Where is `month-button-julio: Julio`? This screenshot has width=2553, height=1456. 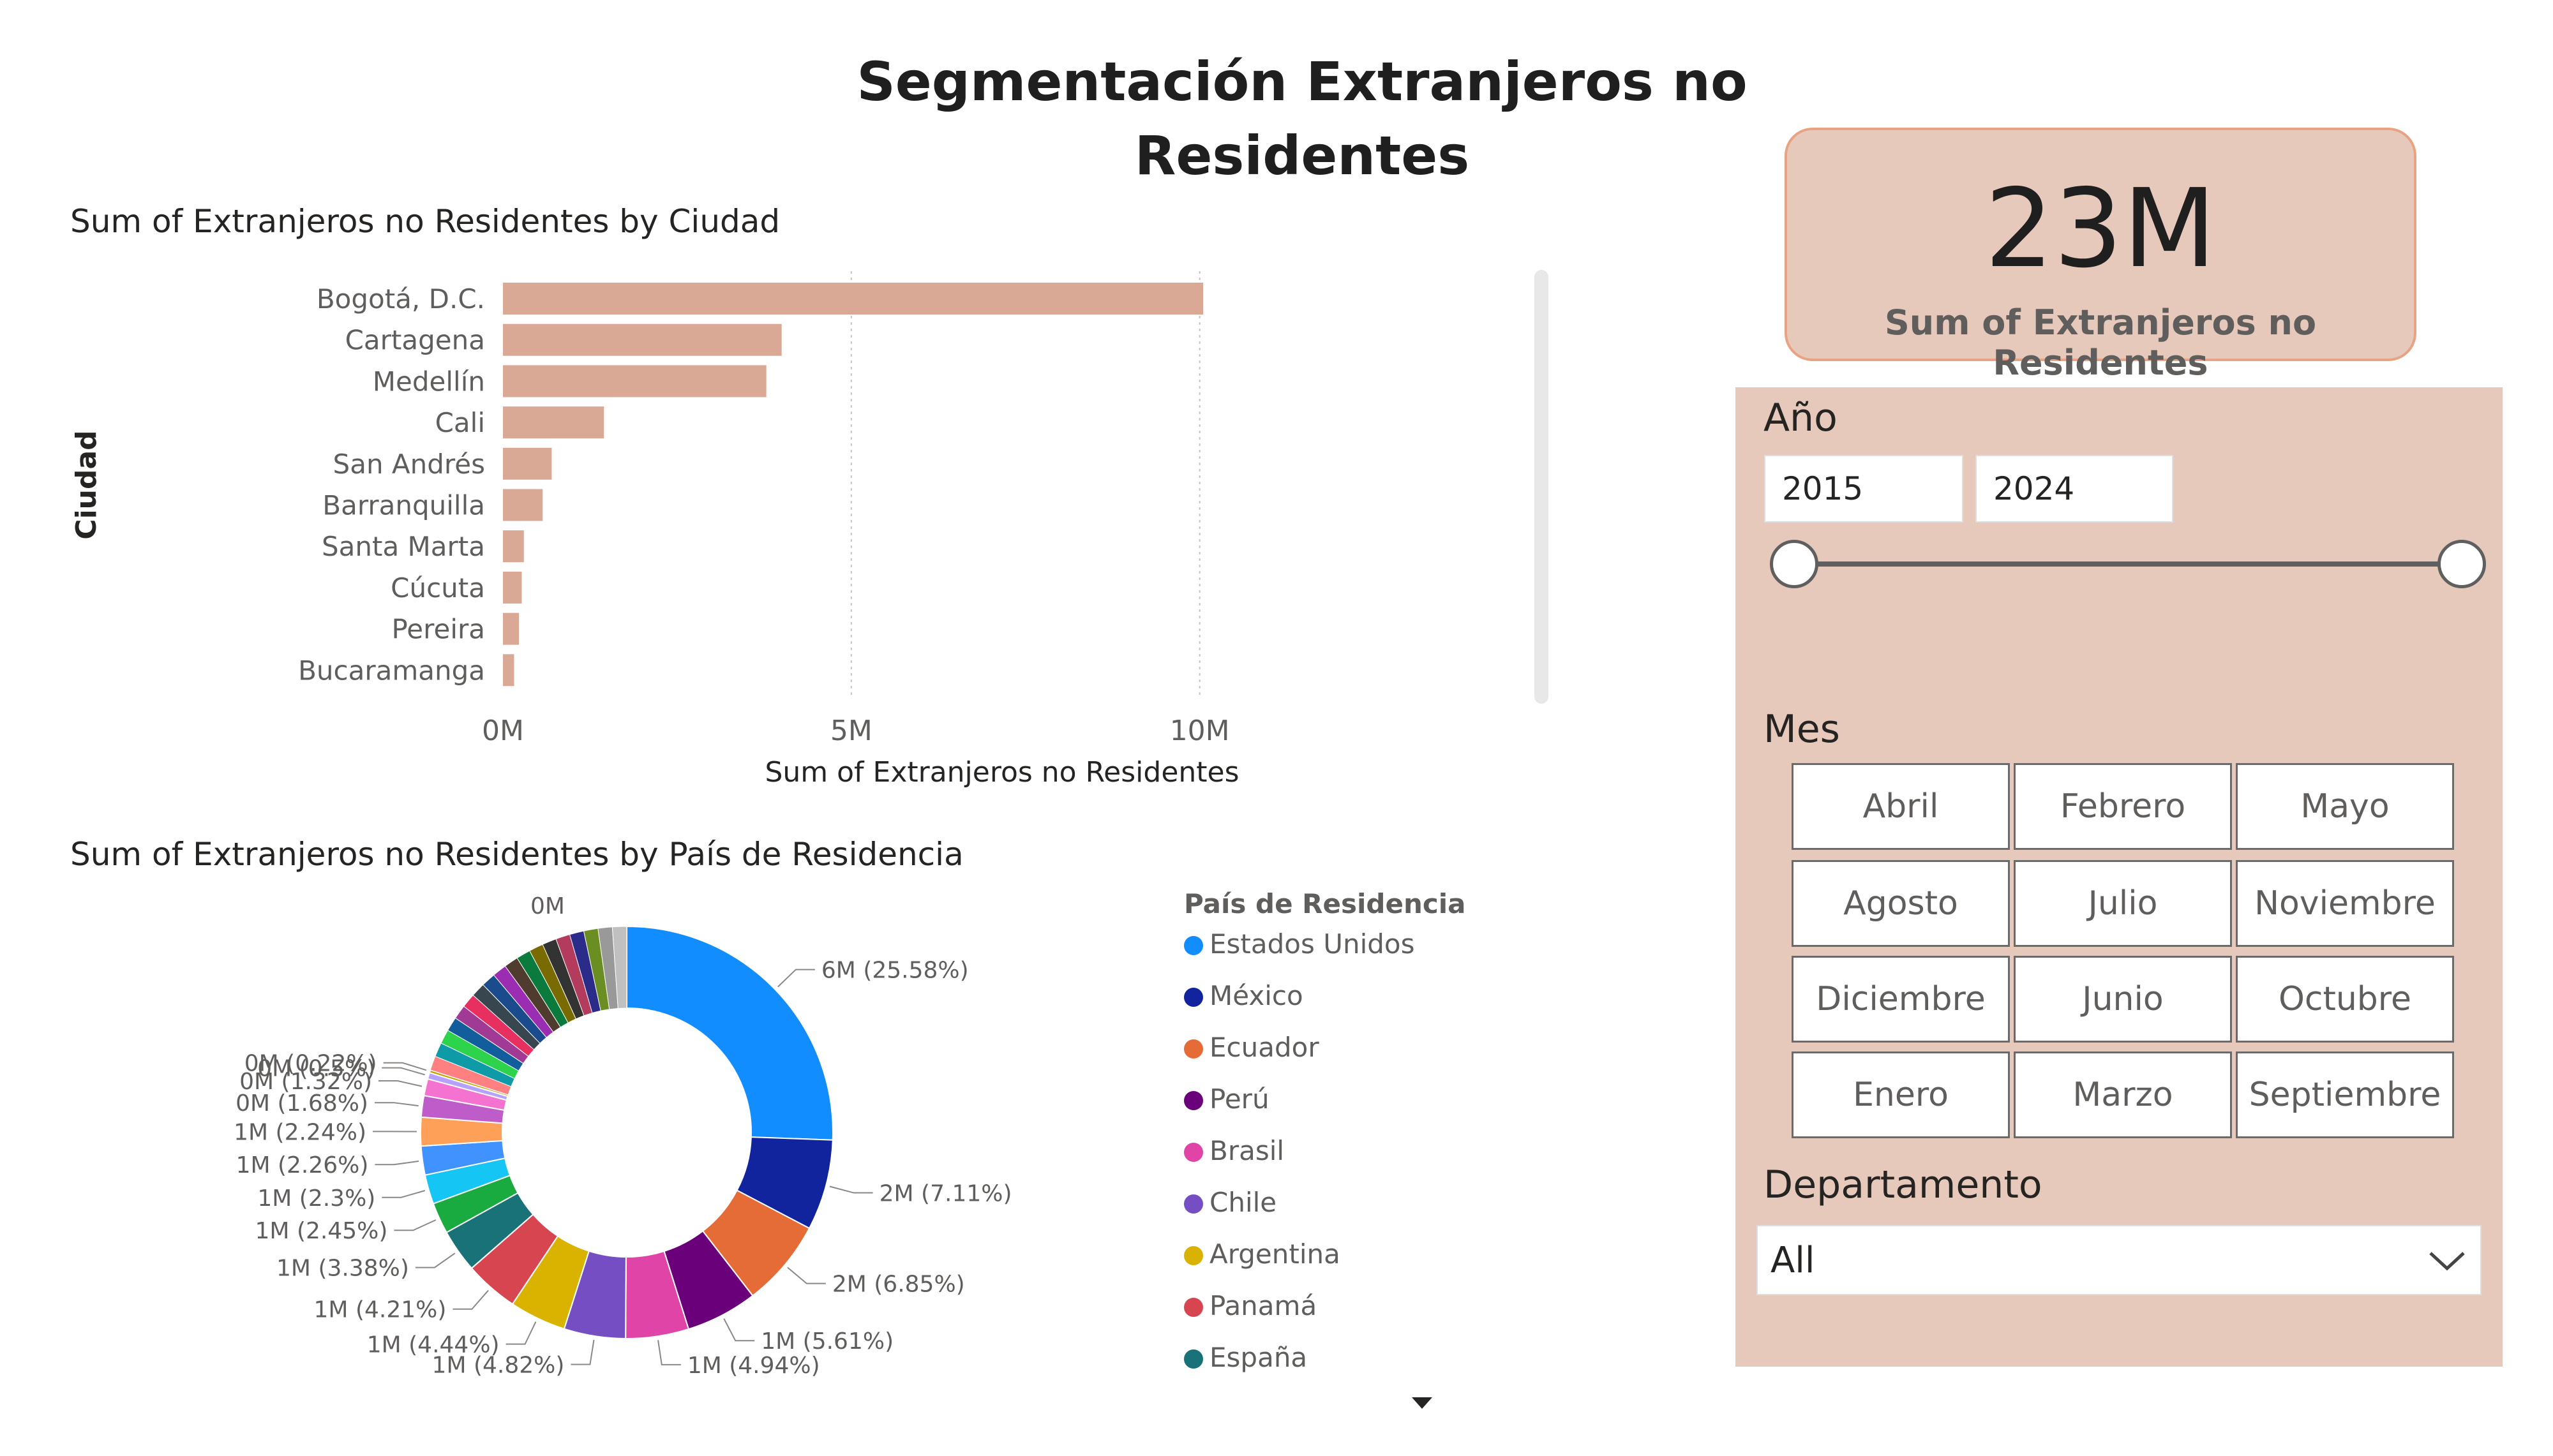
month-button-julio: Julio is located at coordinates (2123, 903).